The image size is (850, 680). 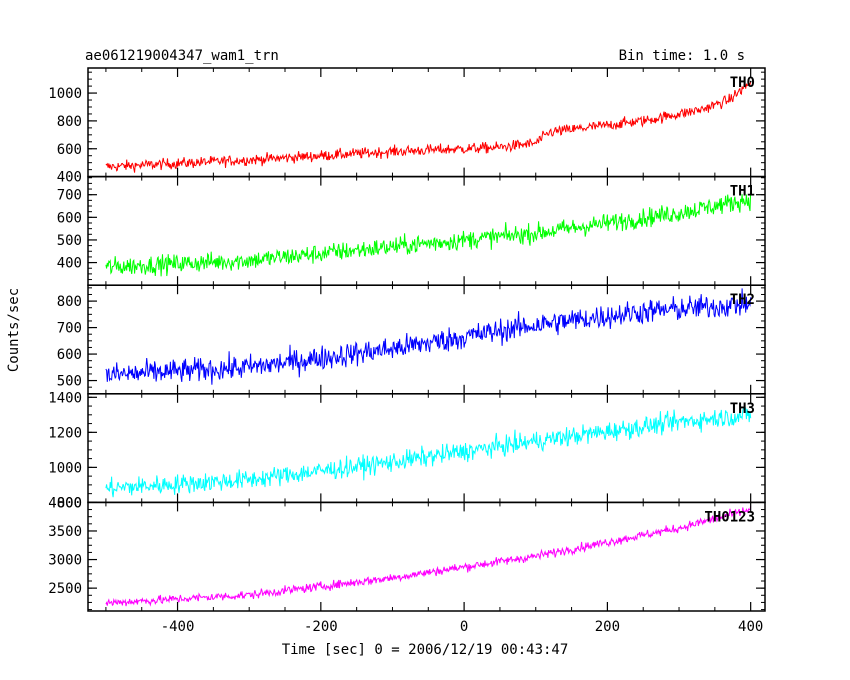 What do you see at coordinates (742, 192) in the screenshot?
I see `panel-name-label: TH1` at bounding box center [742, 192].